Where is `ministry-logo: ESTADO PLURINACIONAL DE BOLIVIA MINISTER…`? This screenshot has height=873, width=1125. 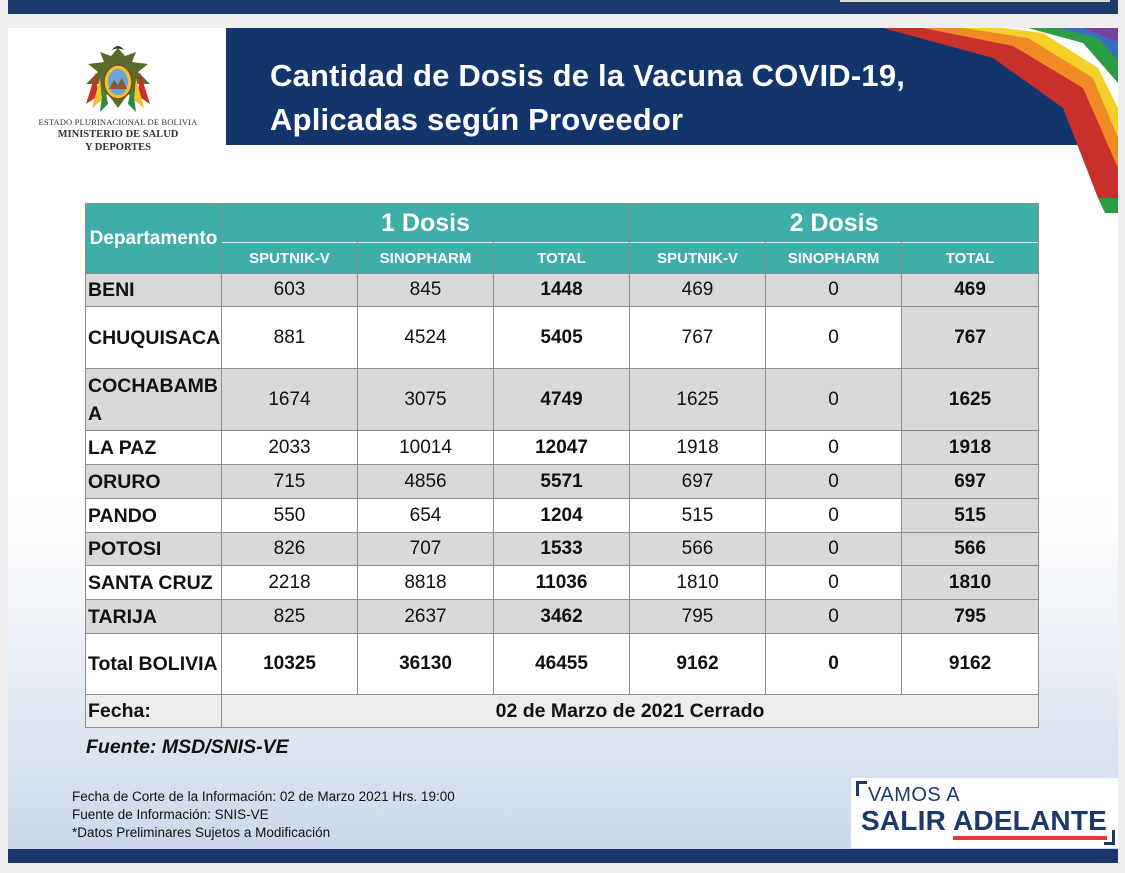
ministry-logo: ESTADO PLURINACIONAL DE BOLIVIA MINISTER… is located at coordinates (117, 103).